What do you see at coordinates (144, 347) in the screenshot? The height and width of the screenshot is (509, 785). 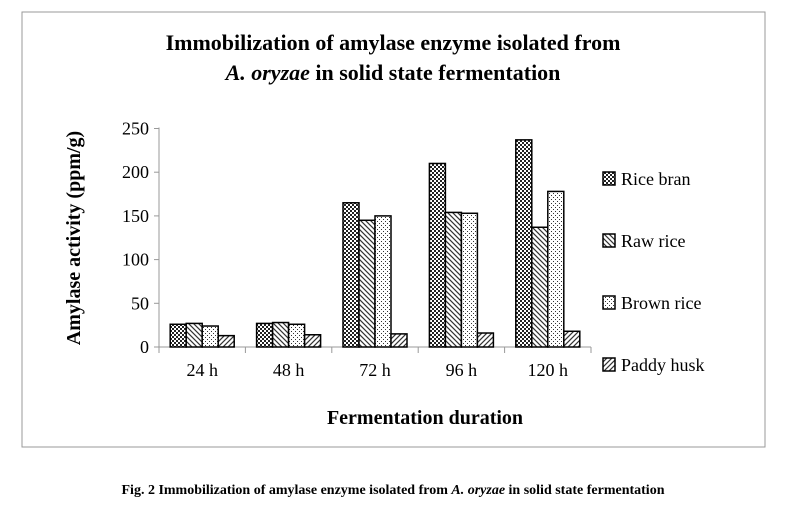 I see `y-tick-label: 0` at bounding box center [144, 347].